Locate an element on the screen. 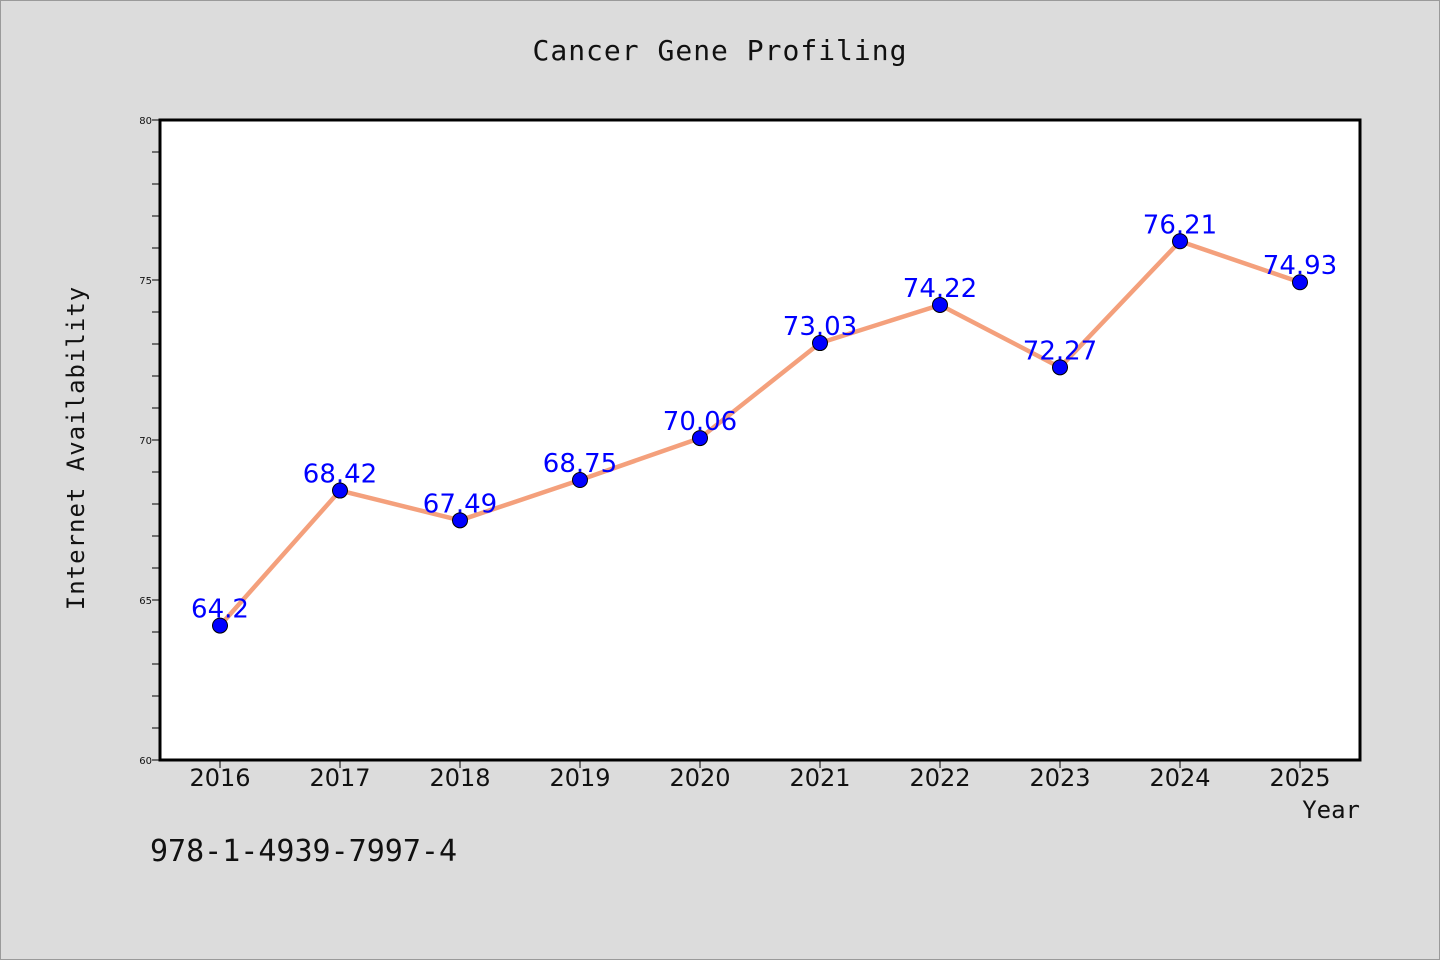 This screenshot has width=1440, height=960. y-tick-label: 80 is located at coordinates (145, 121).